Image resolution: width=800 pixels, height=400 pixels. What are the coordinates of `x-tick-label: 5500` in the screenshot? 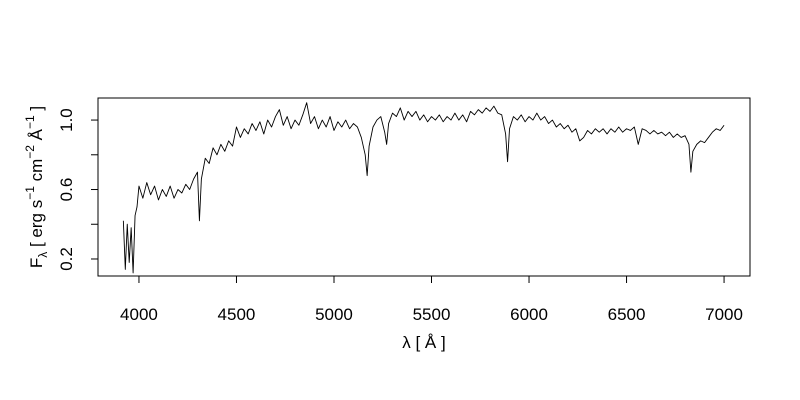 It's located at (432, 314).